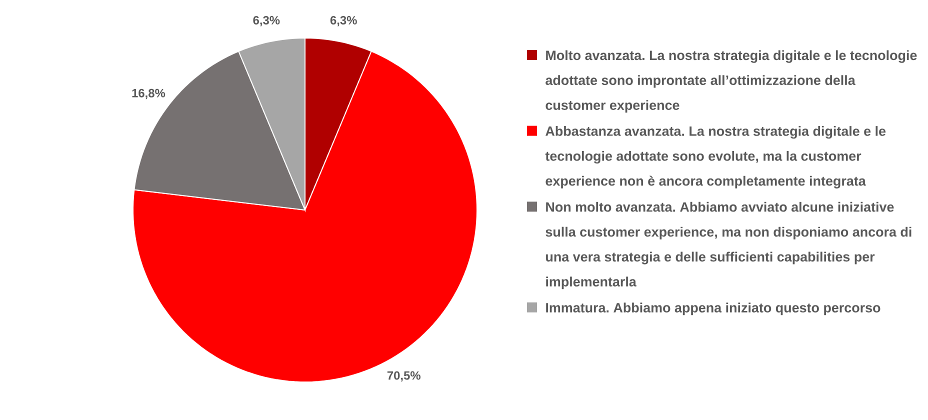 This screenshot has width=928, height=420. Describe the element at coordinates (149, 94) in the screenshot. I see `data-label: 16,8%` at that location.